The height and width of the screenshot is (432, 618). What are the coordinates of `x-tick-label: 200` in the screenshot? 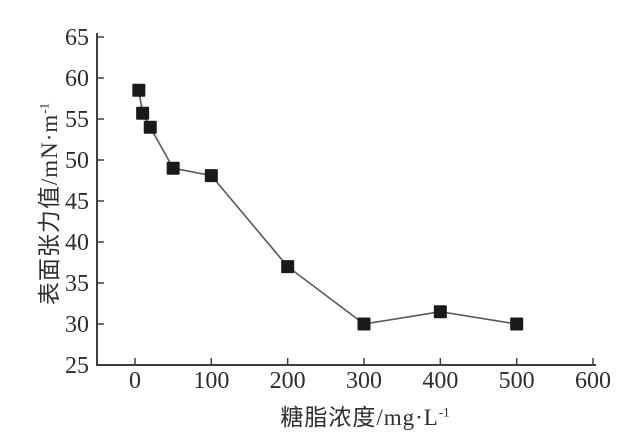 It's located at (288, 381).